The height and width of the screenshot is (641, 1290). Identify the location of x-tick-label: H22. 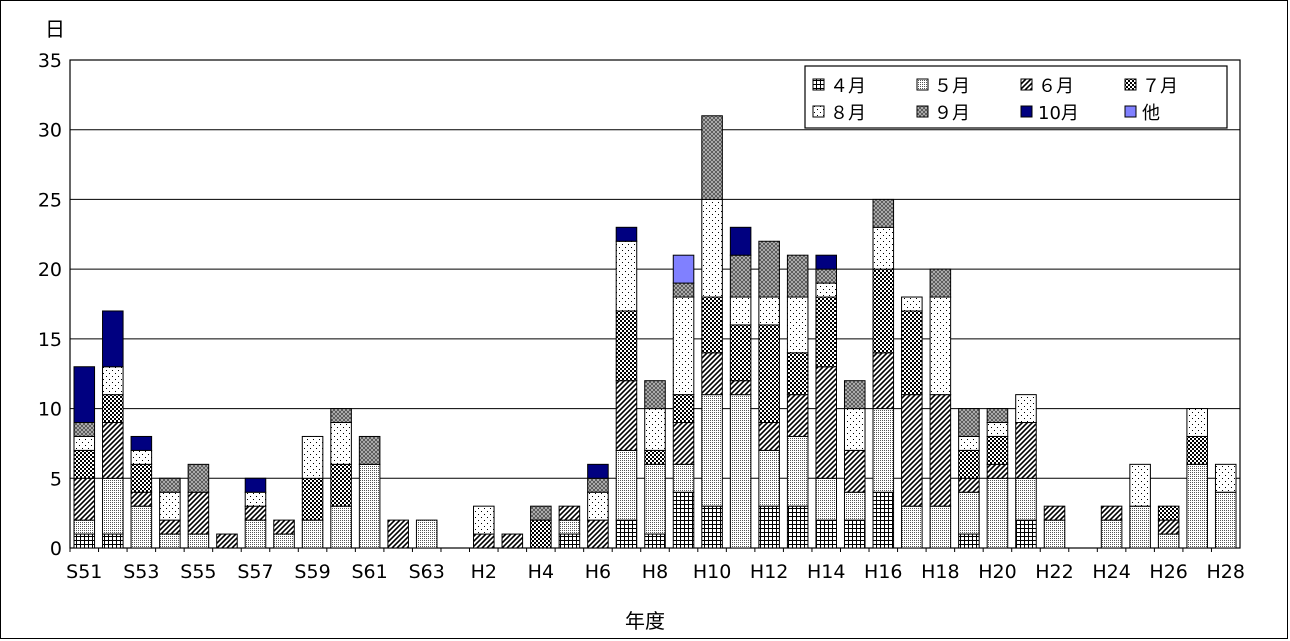
(1054, 572).